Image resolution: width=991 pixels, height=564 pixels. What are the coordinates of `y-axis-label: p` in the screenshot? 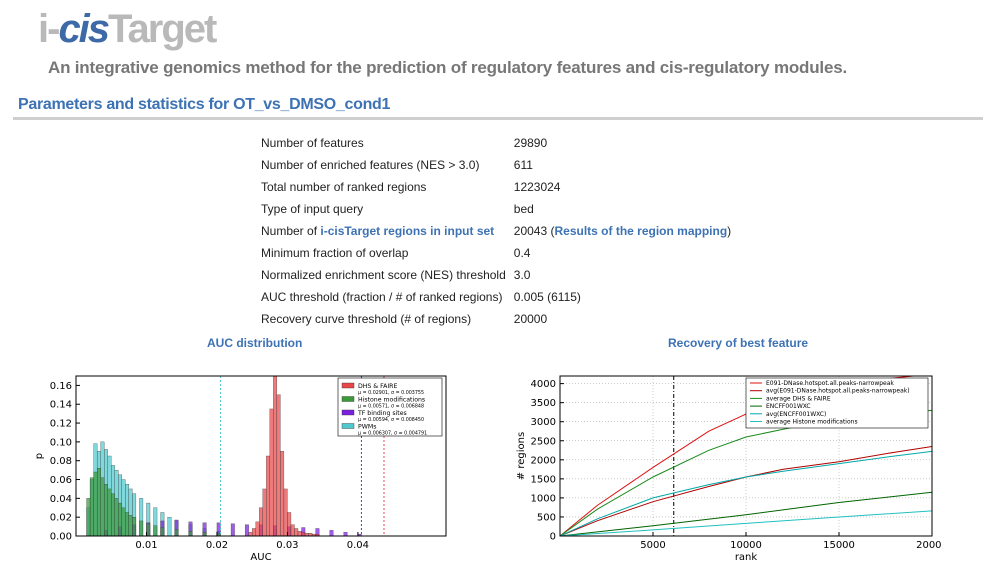 It's located at (39, 456).